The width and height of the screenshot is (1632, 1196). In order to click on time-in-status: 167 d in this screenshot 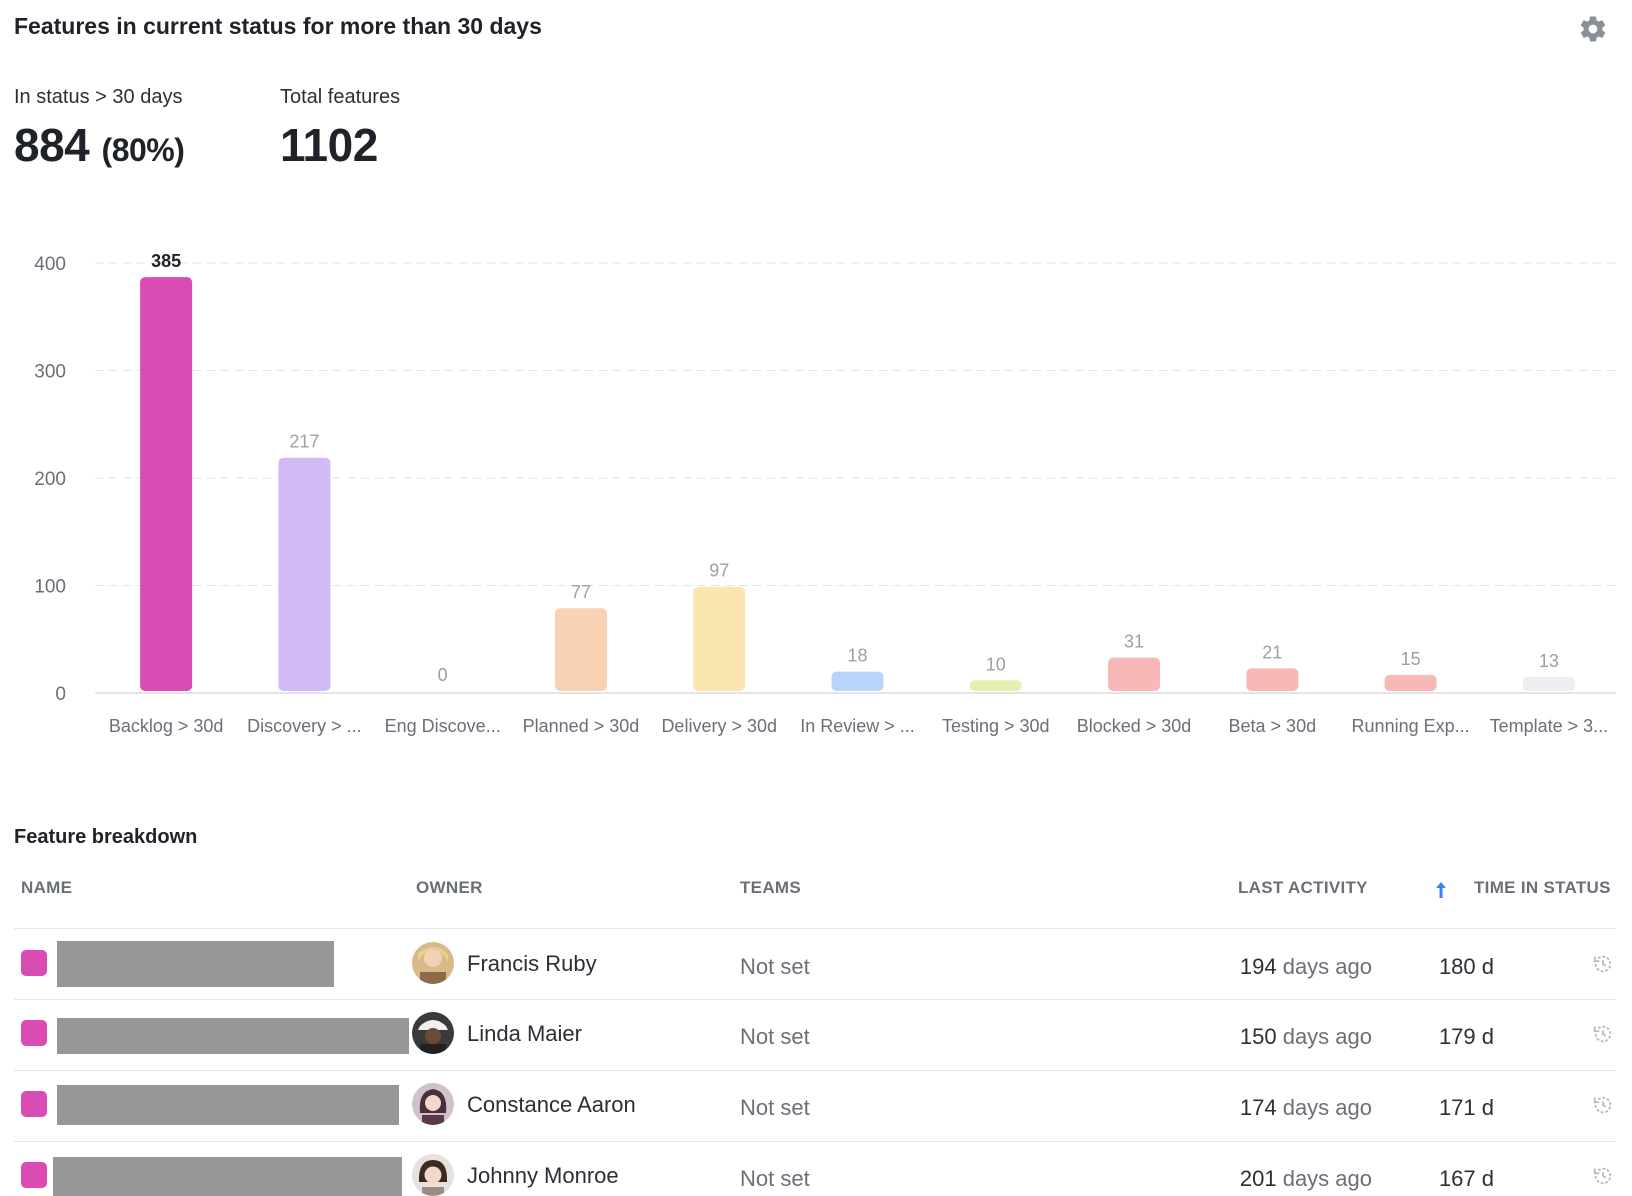, I will do `click(1466, 1178)`.